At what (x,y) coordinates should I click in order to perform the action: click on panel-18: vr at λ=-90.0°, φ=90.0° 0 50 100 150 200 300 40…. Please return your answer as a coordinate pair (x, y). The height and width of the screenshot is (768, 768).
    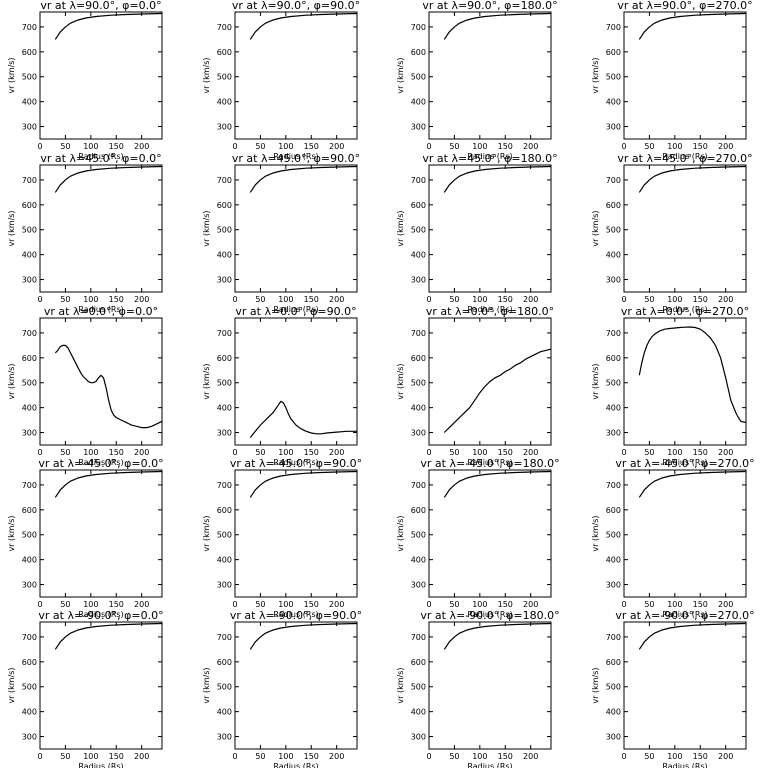
    Looking at the image, I should click on (282, 688).